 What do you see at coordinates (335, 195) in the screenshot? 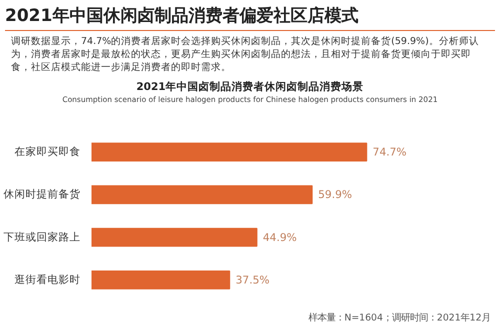
I see `data-label: 59.9%` at bounding box center [335, 195].